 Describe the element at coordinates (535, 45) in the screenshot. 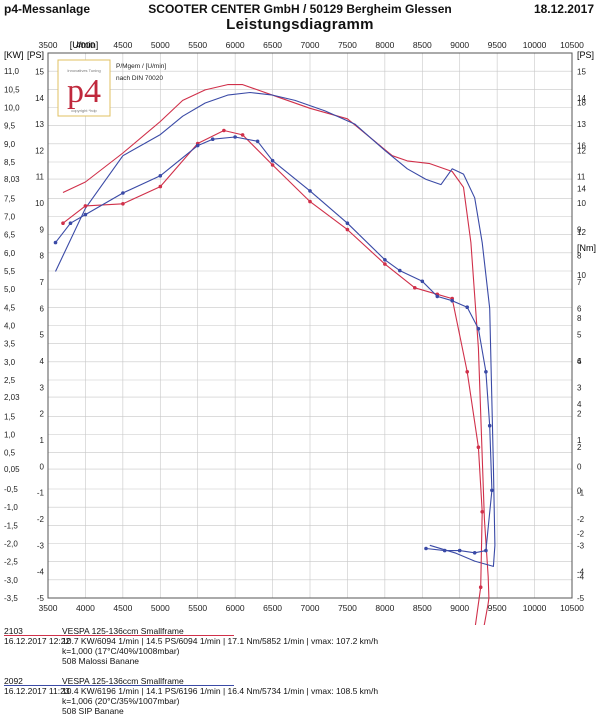

I see `x-tick-label-top: 10000` at that location.